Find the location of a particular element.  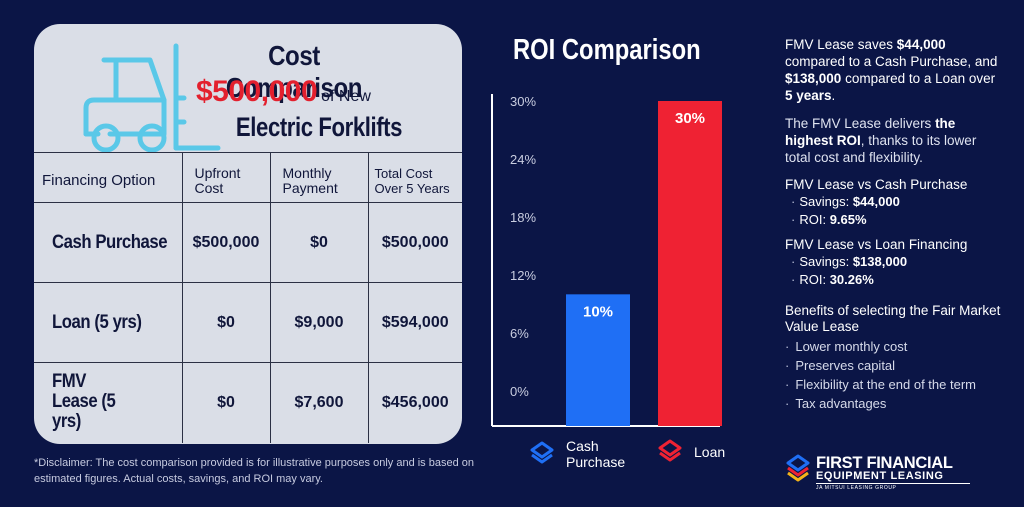

row-total: $456,000 is located at coordinates (414, 402).